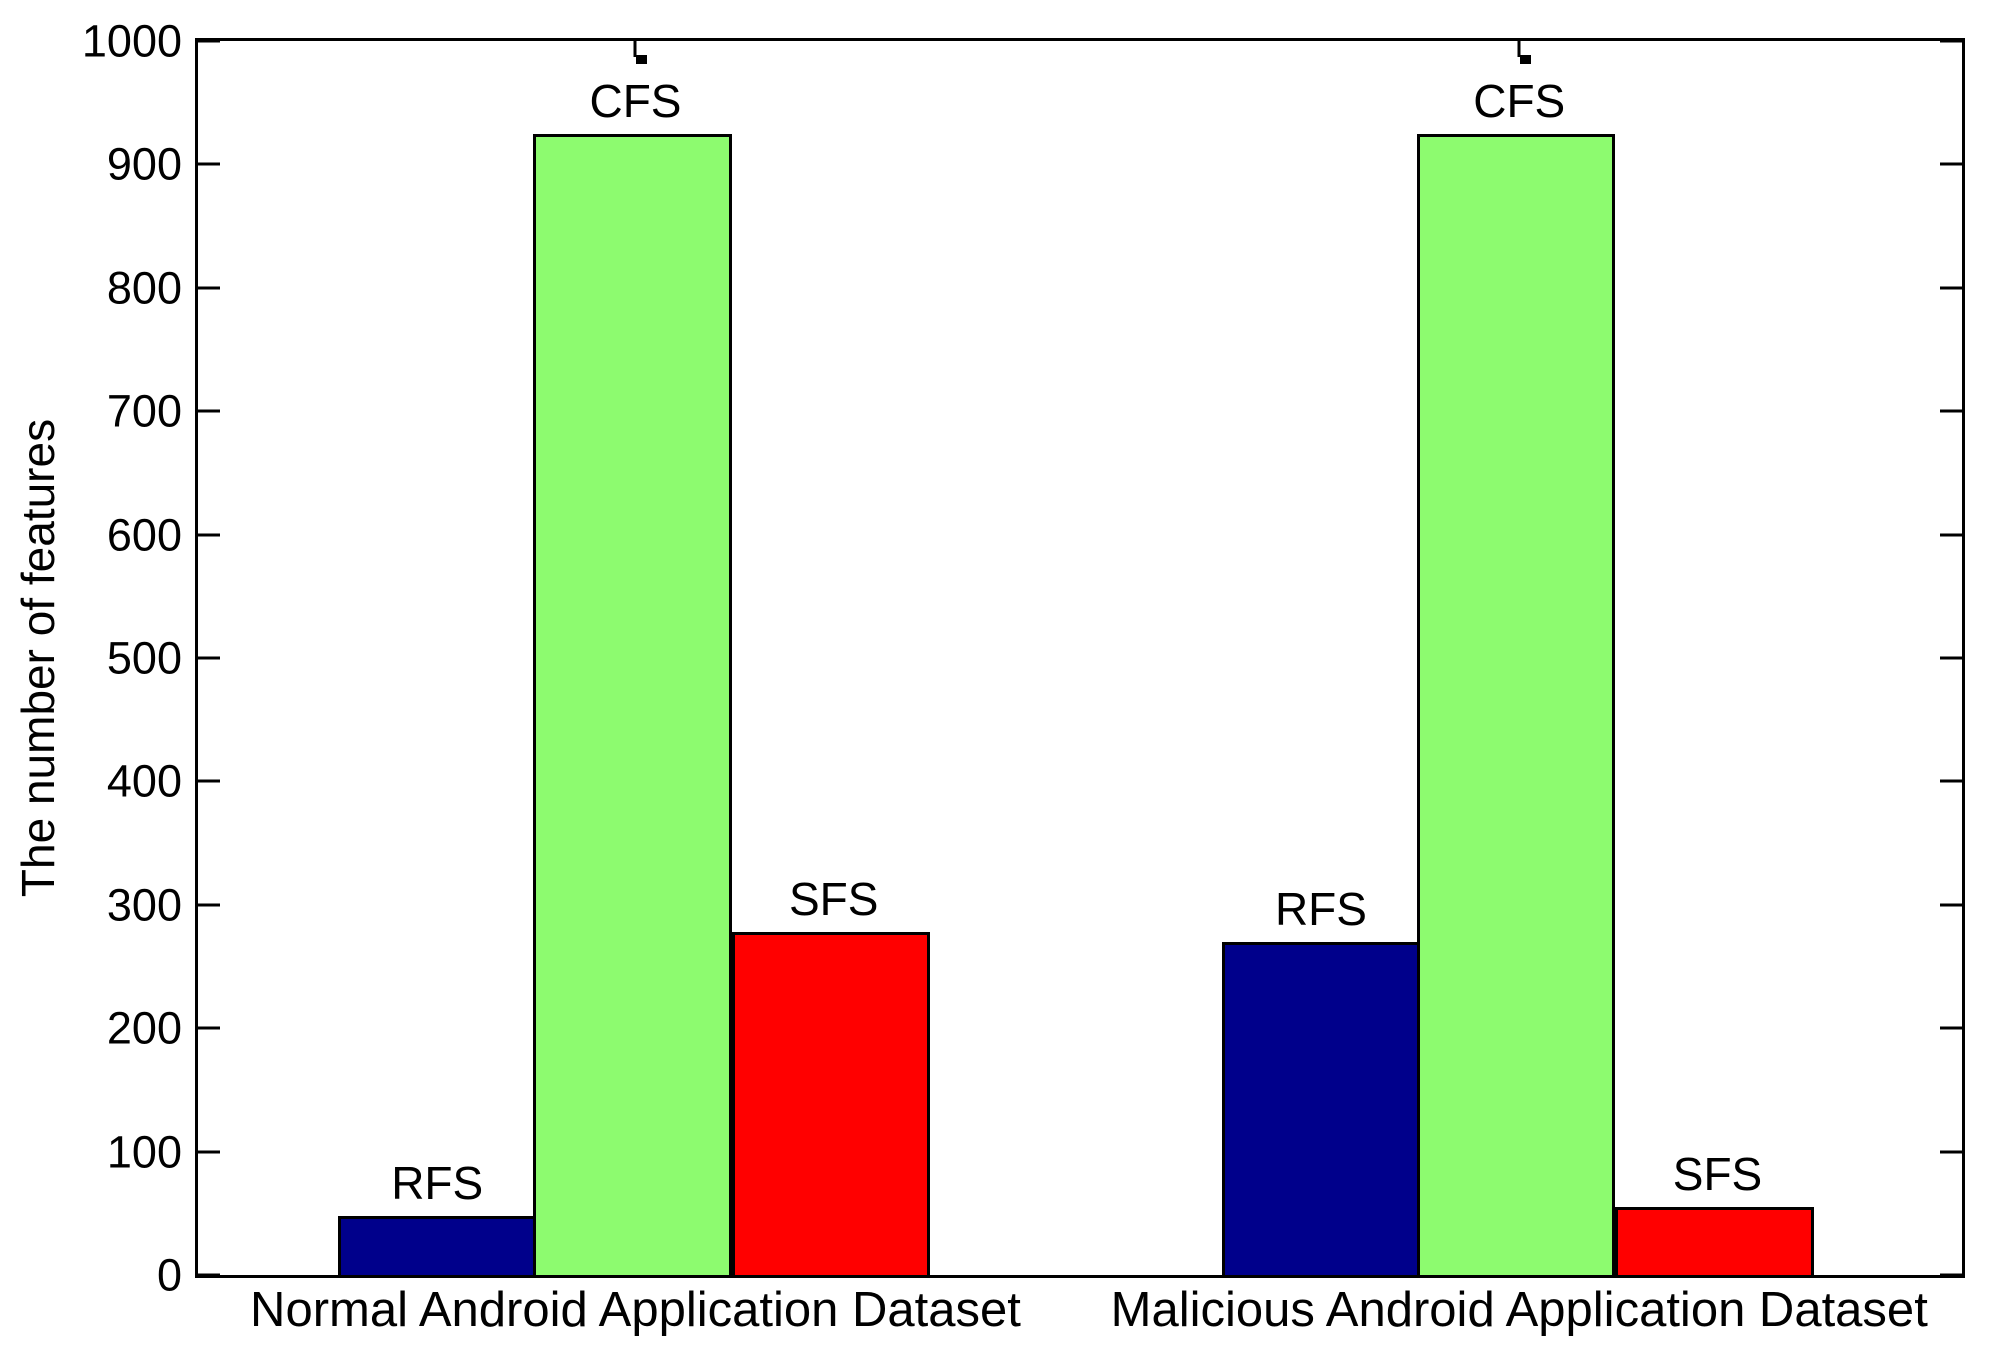 This screenshot has height=1357, width=1996. I want to click on y-tick-label: 1000, so click(131, 41).